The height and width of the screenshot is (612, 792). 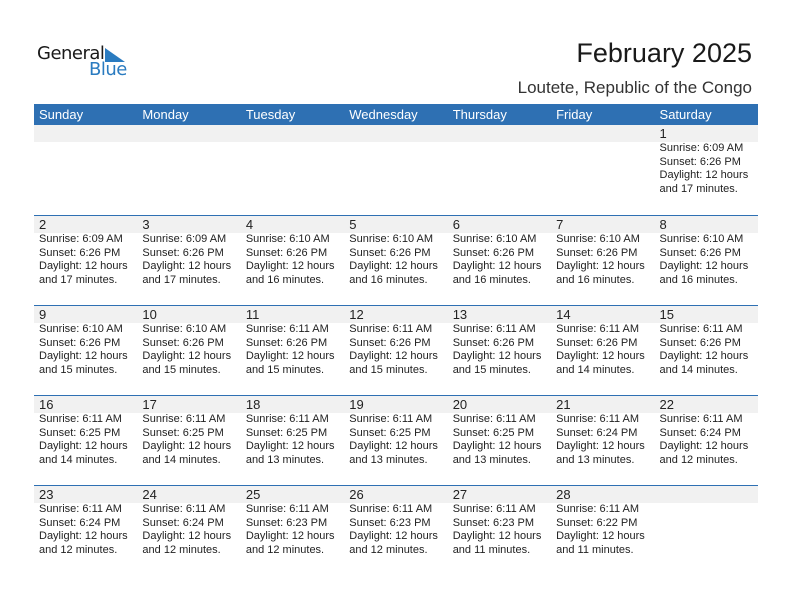 What do you see at coordinates (270, 114) in the screenshot?
I see `weekday-tuesday: Tuesday` at bounding box center [270, 114].